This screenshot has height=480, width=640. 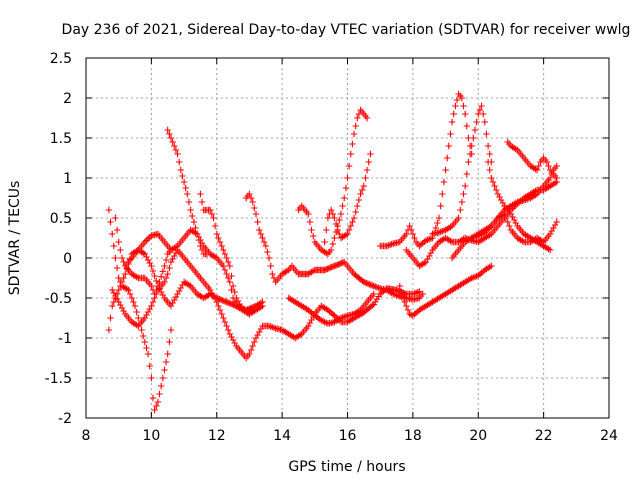 I want to click on y-tick-label: 2, so click(x=67, y=99).